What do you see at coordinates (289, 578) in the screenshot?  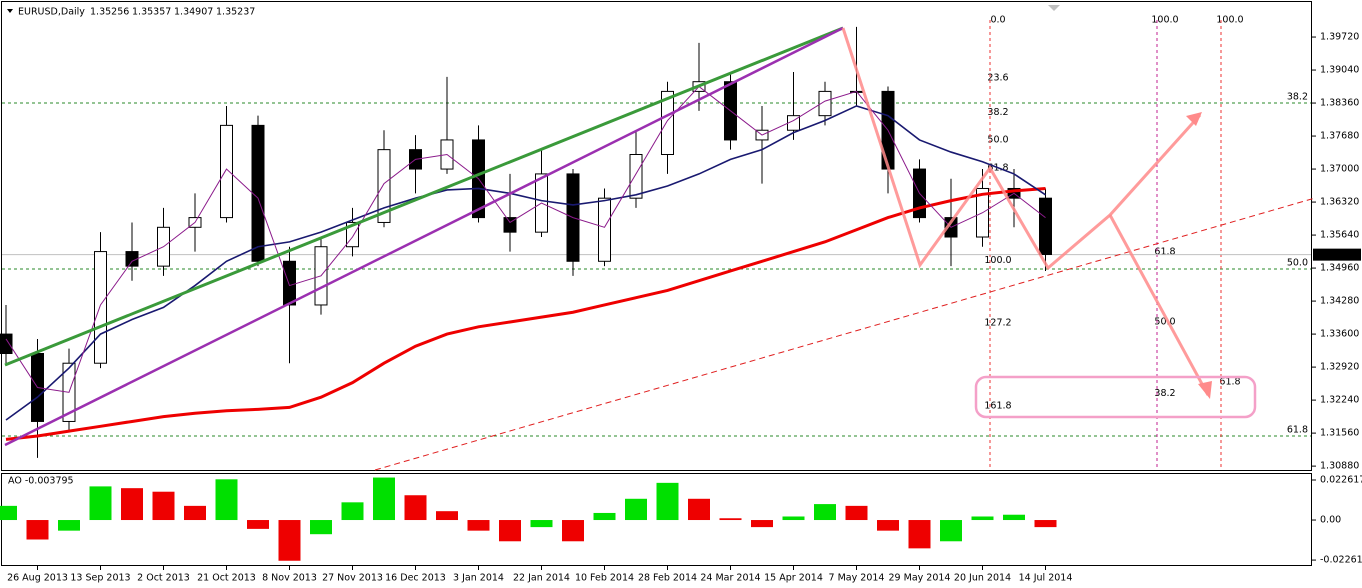 I see `x-tick-label: 8 Nov 2013` at bounding box center [289, 578].